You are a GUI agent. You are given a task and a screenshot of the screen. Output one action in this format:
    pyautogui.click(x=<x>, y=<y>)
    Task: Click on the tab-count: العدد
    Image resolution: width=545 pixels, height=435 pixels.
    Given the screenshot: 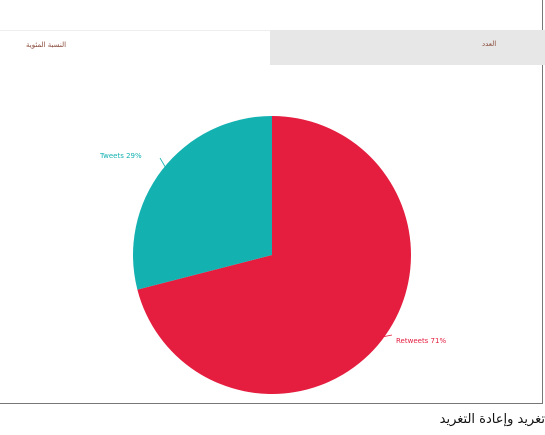 What is the action you would take?
    pyautogui.click(x=407, y=47)
    